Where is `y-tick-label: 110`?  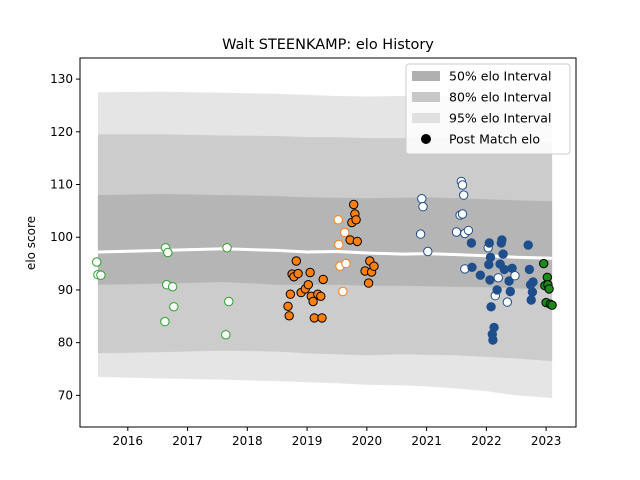 y-tick-label: 110 is located at coordinates (61, 185).